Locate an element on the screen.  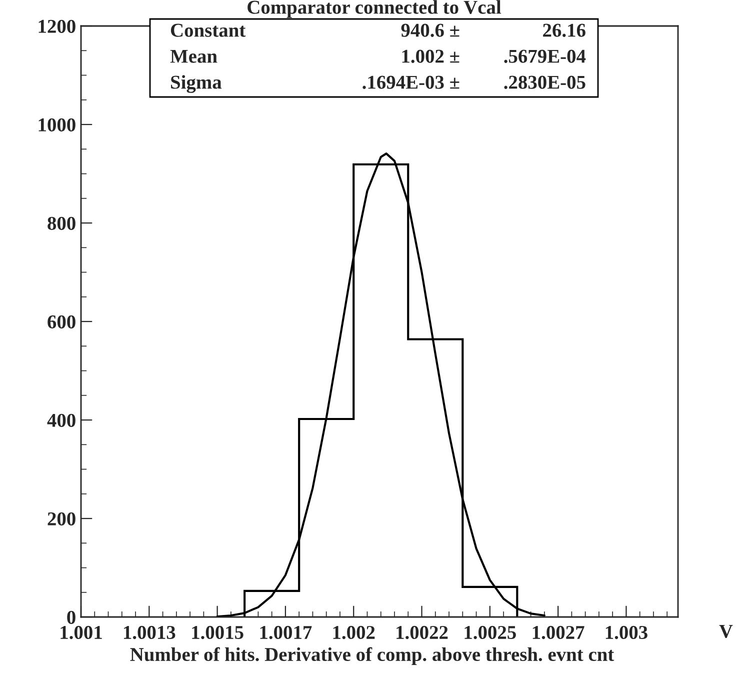
y-tick-label: 600 is located at coordinates (62, 321).